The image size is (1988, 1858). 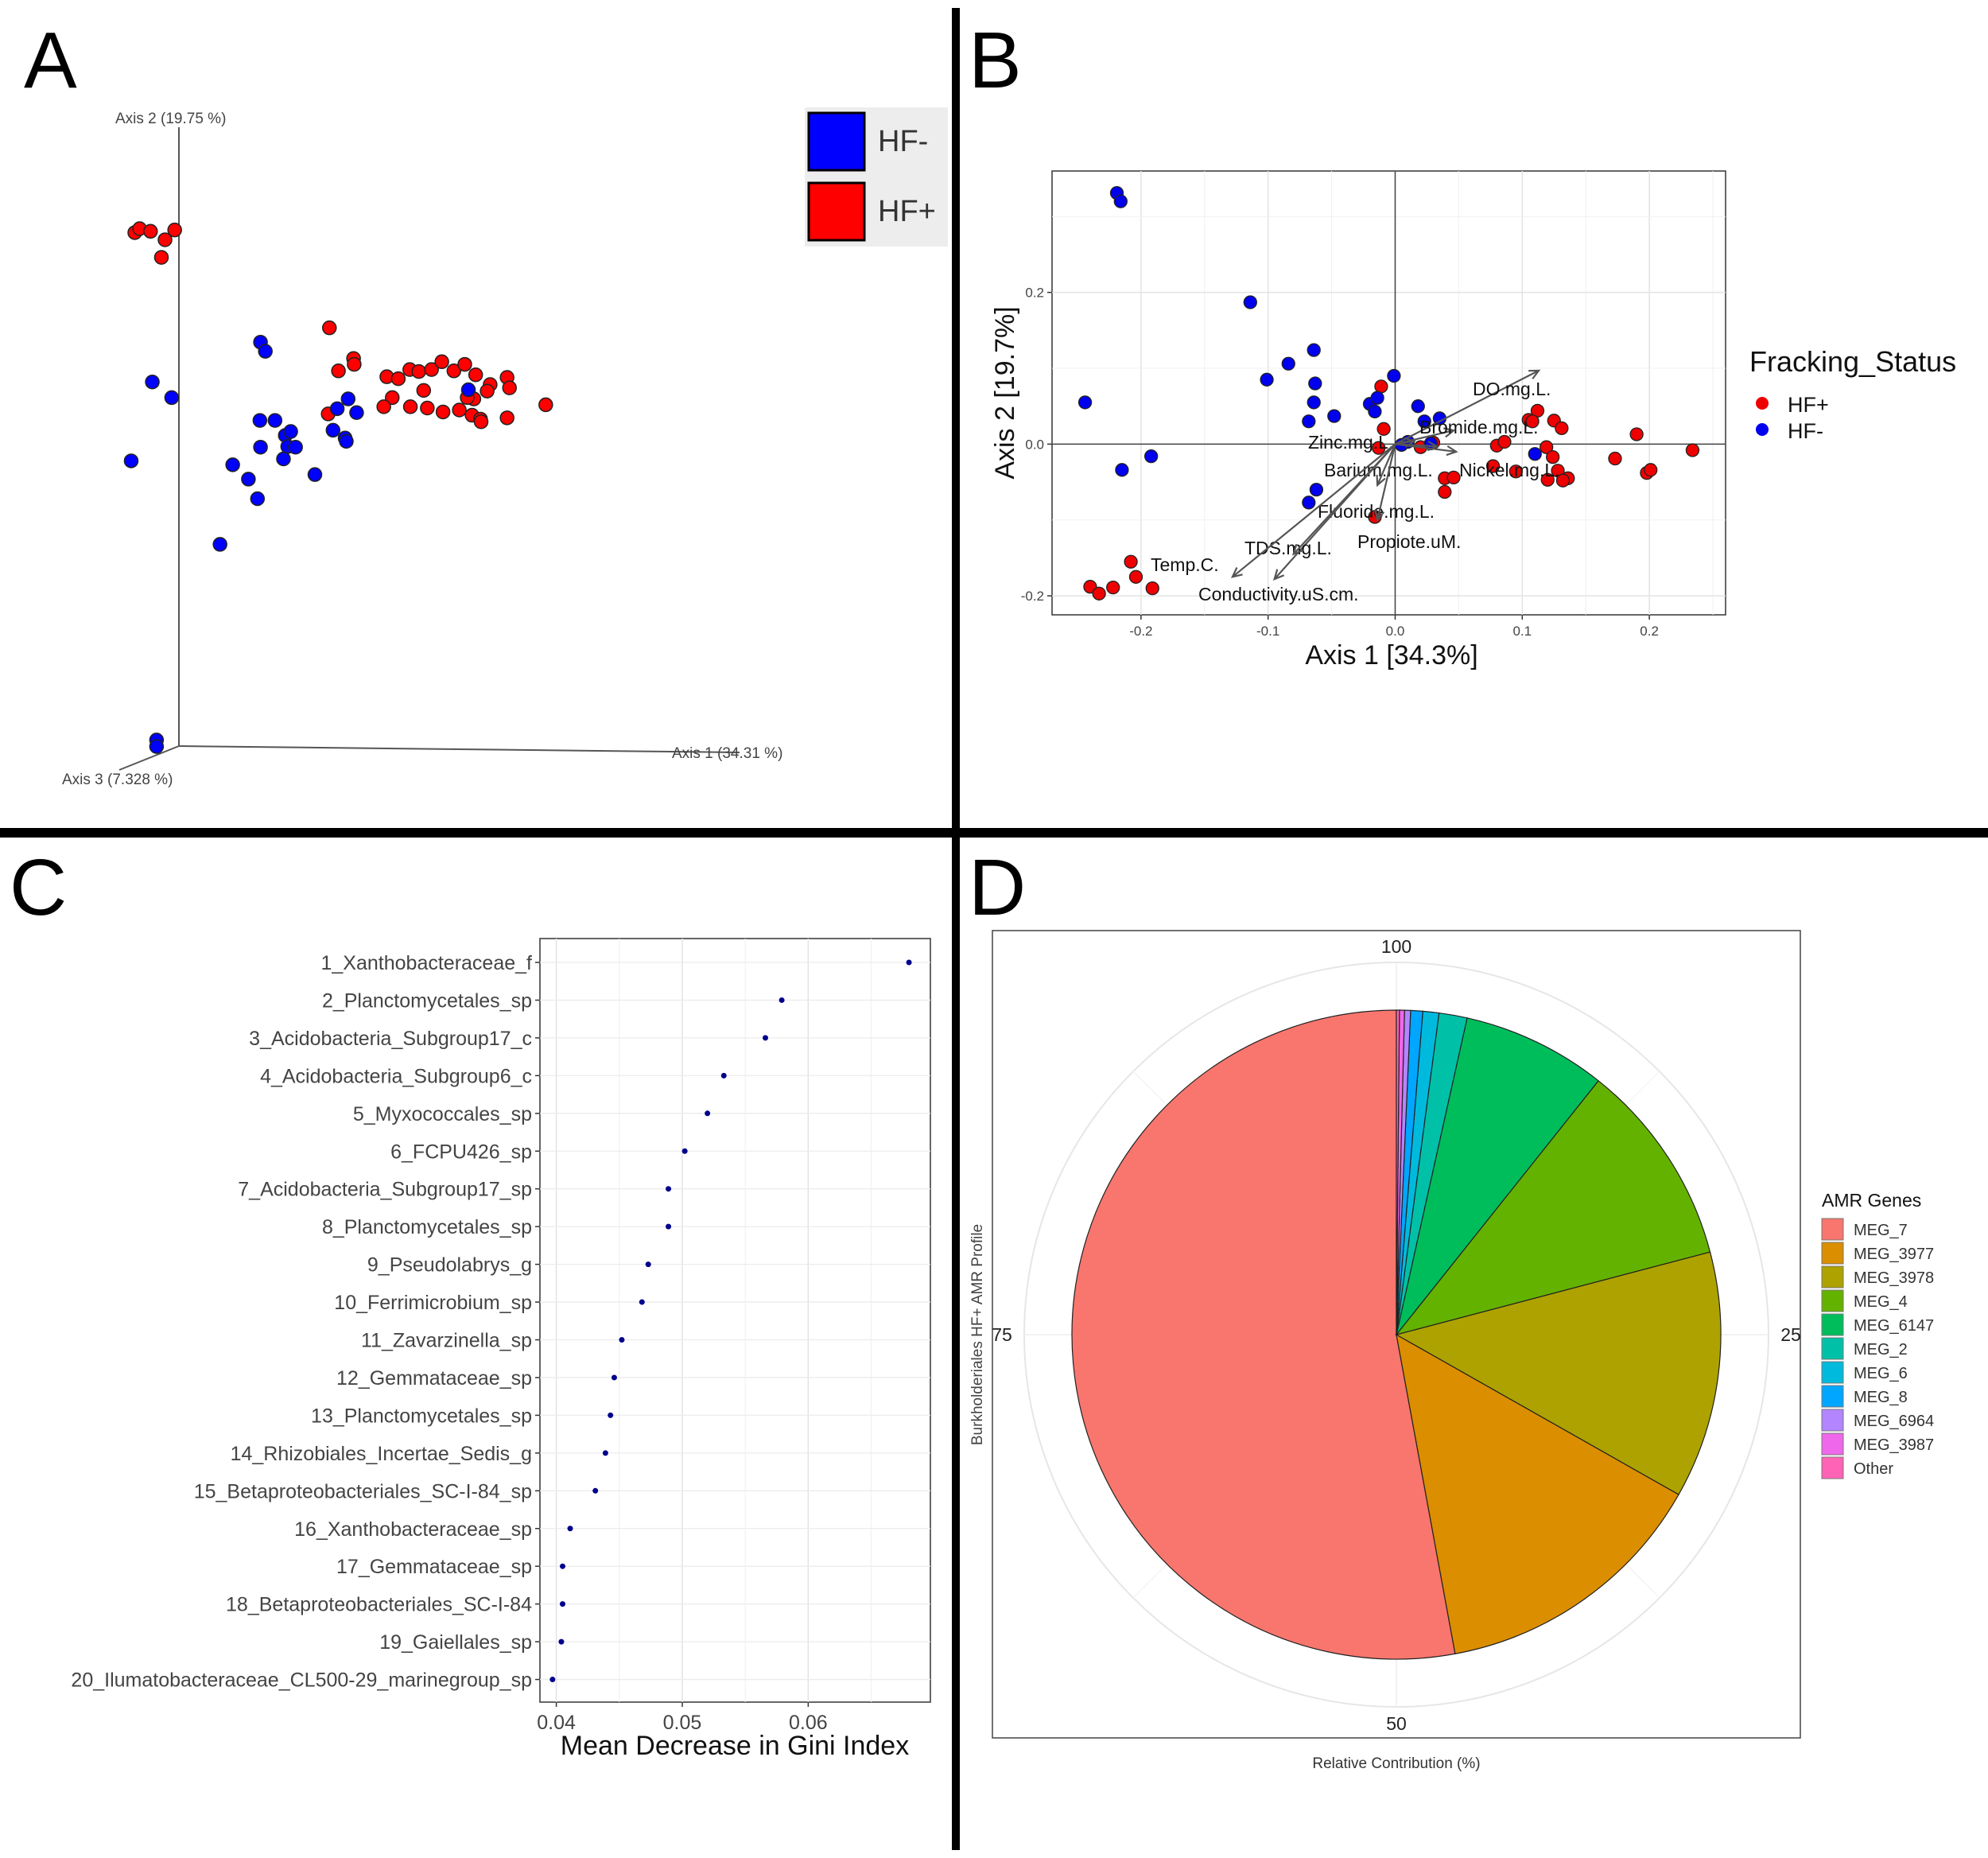 I want to click on panel-letter-c: C, so click(x=38, y=888).